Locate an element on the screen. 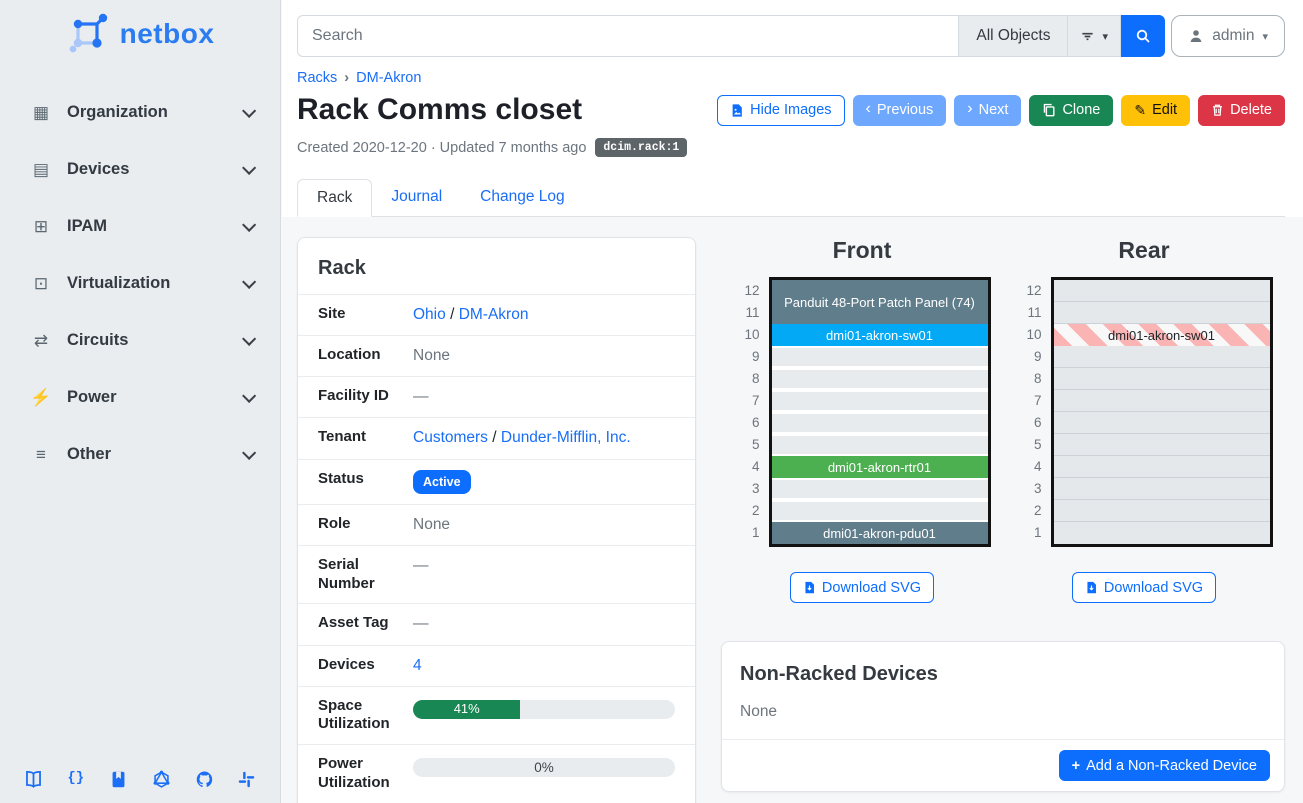 The width and height of the screenshot is (1303, 803). status-badge: Active is located at coordinates (442, 481).